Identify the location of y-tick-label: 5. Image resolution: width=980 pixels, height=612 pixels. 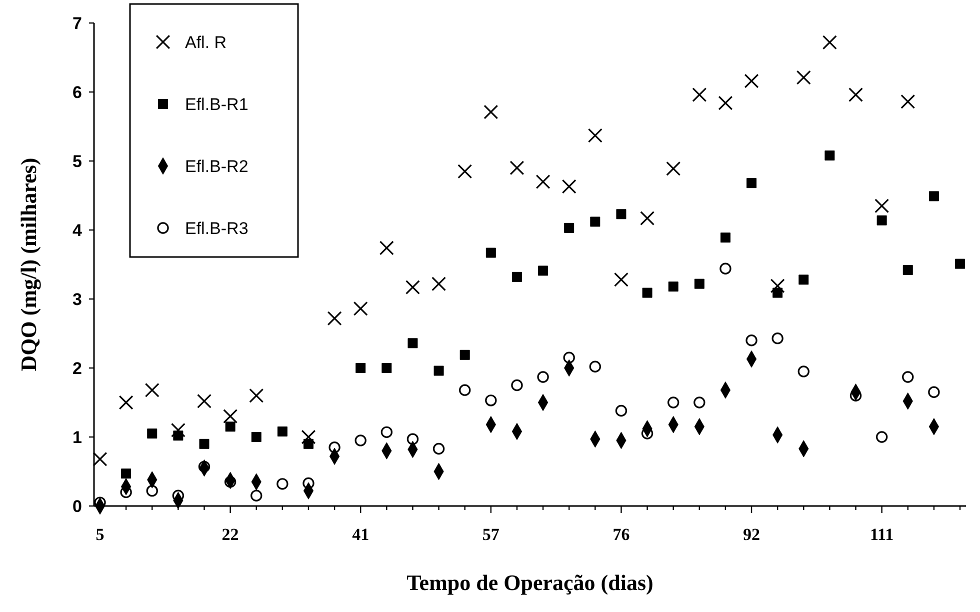
(77, 161).